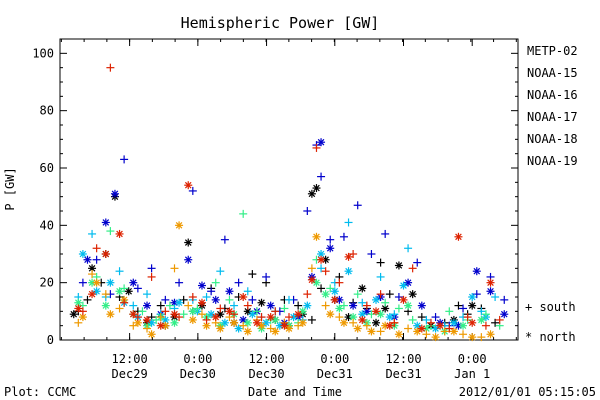 This screenshot has width=600, height=400. I want to click on x-tick-time: 0:00, so click(197, 359).